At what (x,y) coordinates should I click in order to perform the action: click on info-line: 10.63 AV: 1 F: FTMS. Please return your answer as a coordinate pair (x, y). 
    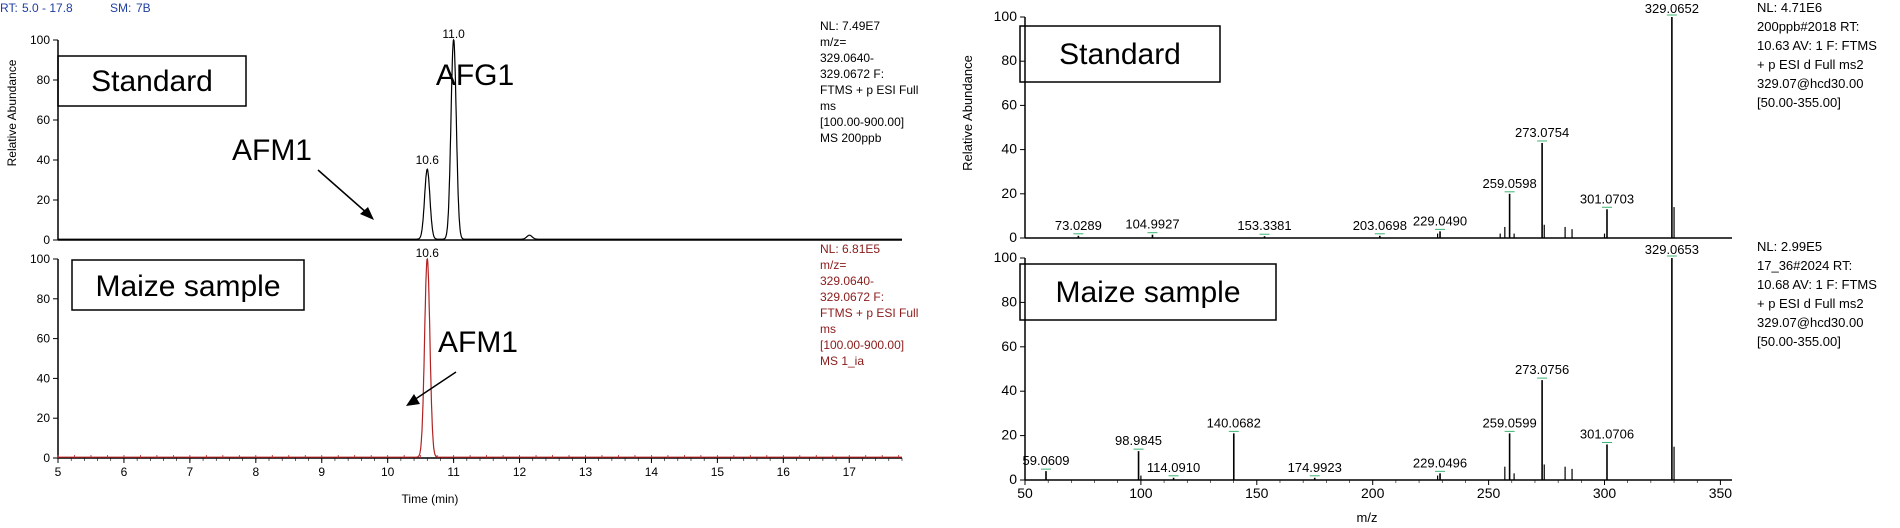
    Looking at the image, I should click on (1817, 45).